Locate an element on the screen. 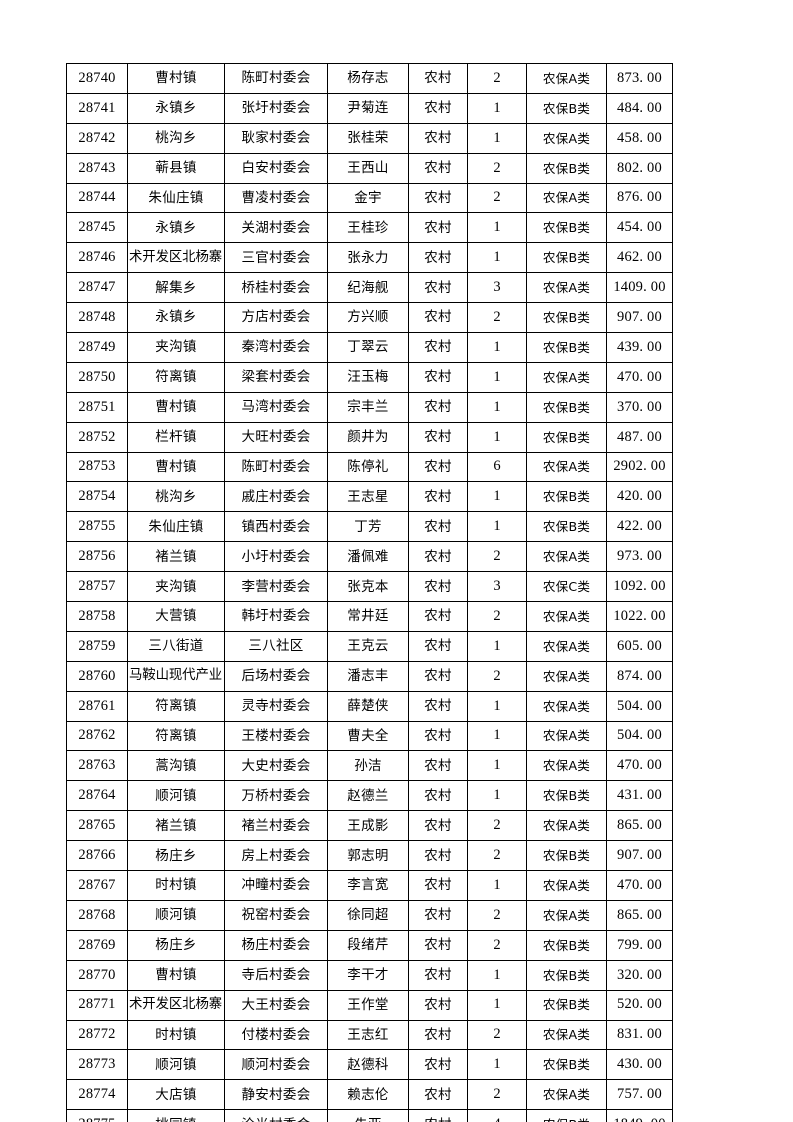 The image size is (793, 1122). cell-person-name: 郭志明 is located at coordinates (368, 856).